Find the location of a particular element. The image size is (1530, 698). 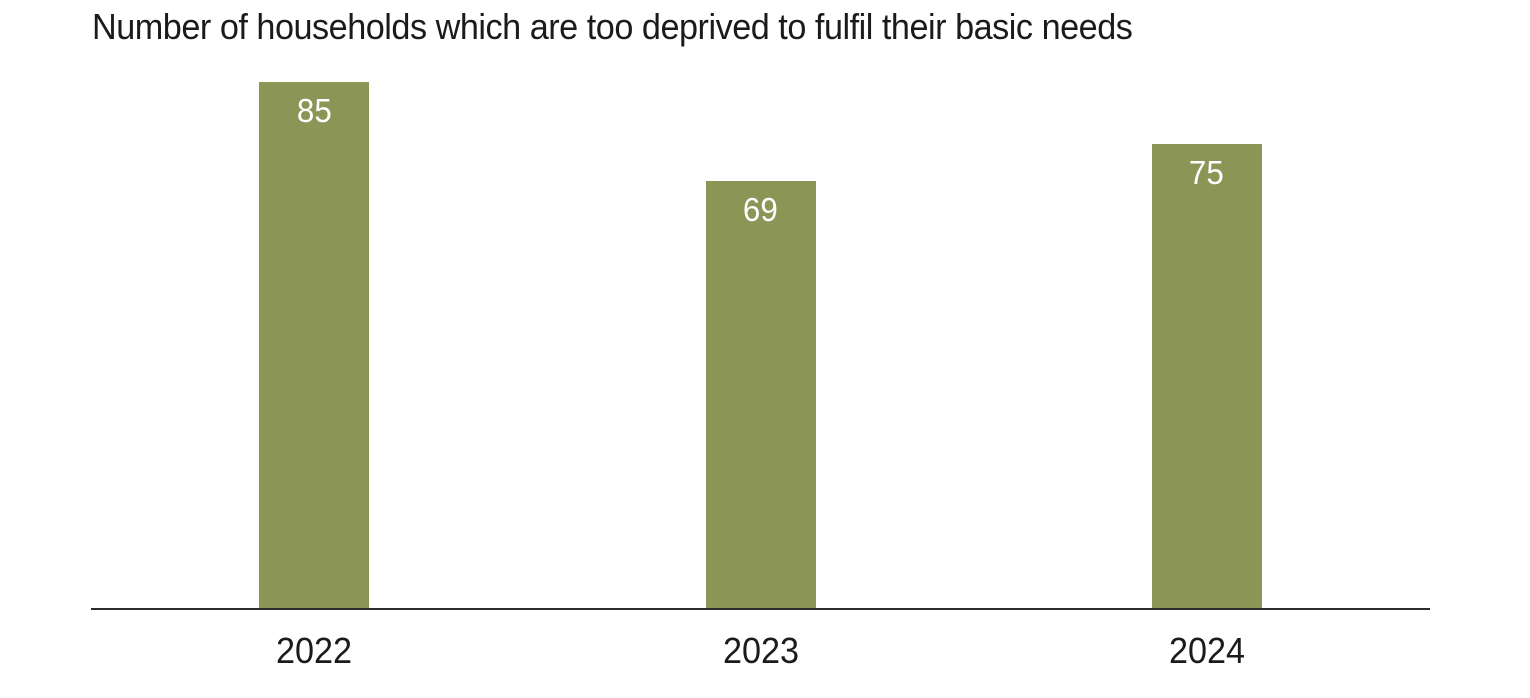

bar-value-label: 69 is located at coordinates (760, 210).